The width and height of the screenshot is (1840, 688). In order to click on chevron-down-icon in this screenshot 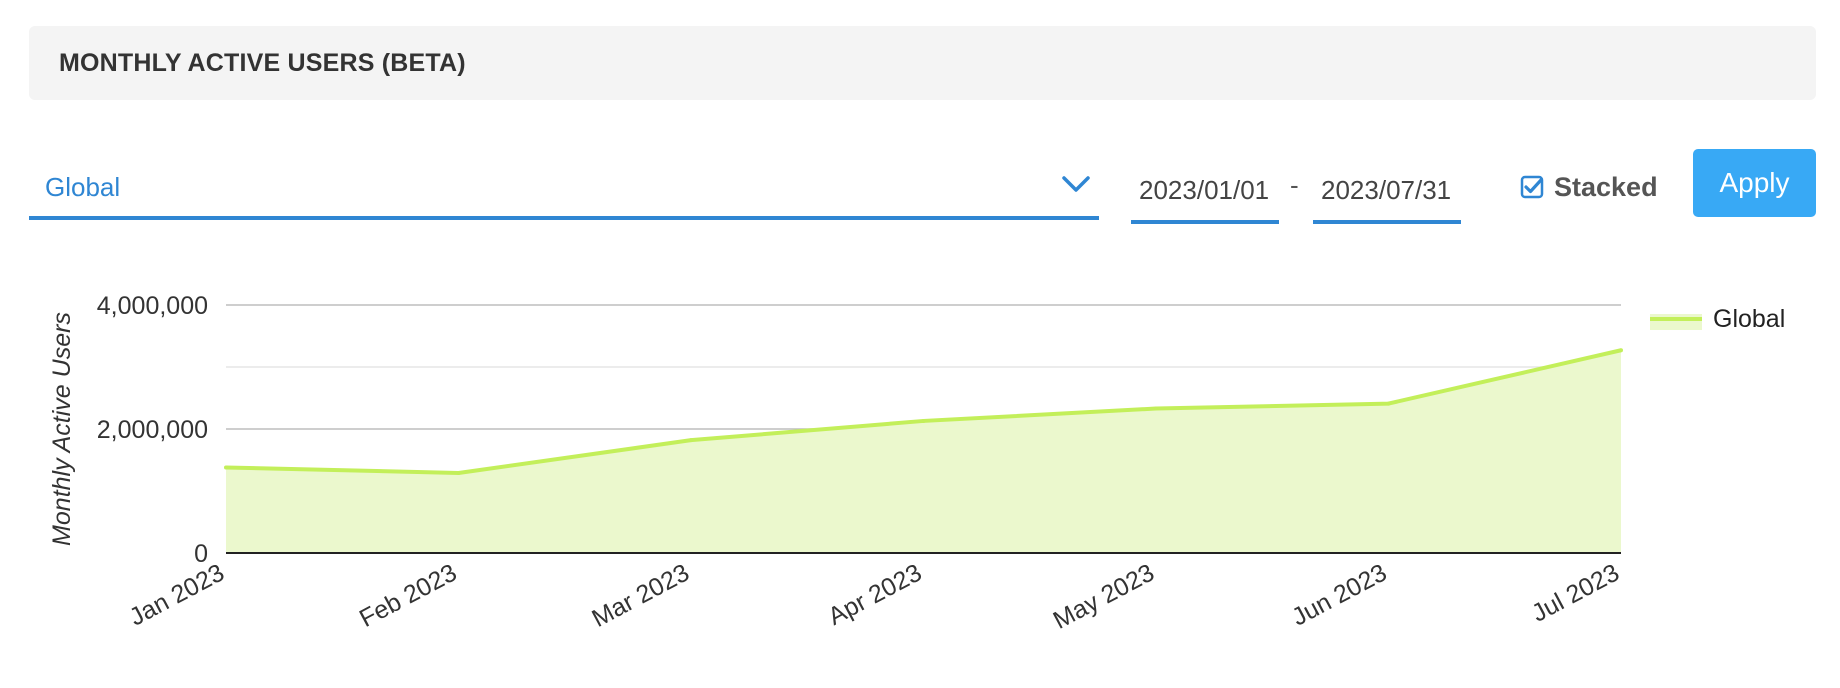, I will do `click(1076, 184)`.